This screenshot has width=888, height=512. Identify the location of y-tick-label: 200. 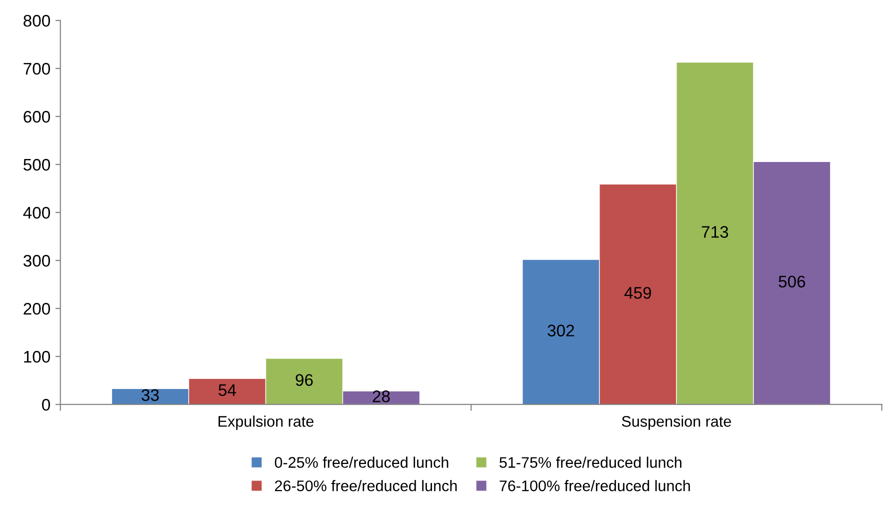
(37, 308).